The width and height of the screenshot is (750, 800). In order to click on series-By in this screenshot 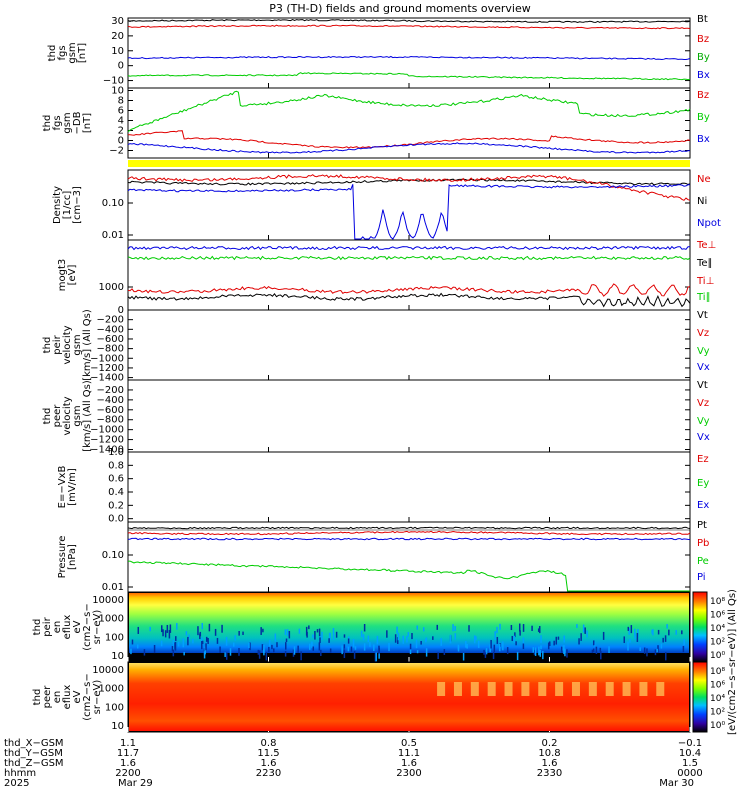, I will do `click(409, 76)`.